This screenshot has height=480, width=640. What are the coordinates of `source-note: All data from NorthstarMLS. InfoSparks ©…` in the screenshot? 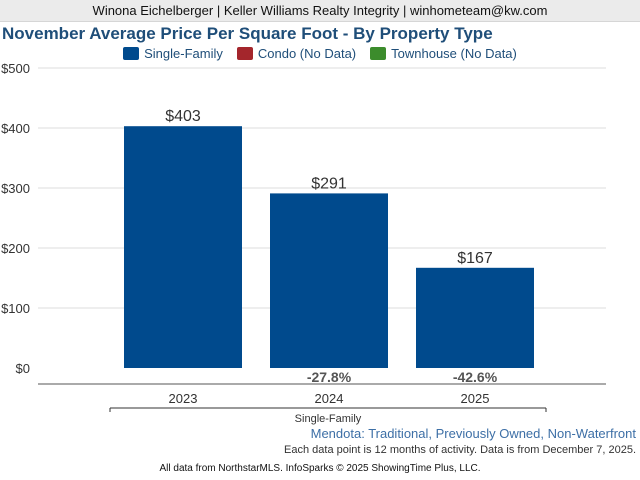 It's located at (320, 468).